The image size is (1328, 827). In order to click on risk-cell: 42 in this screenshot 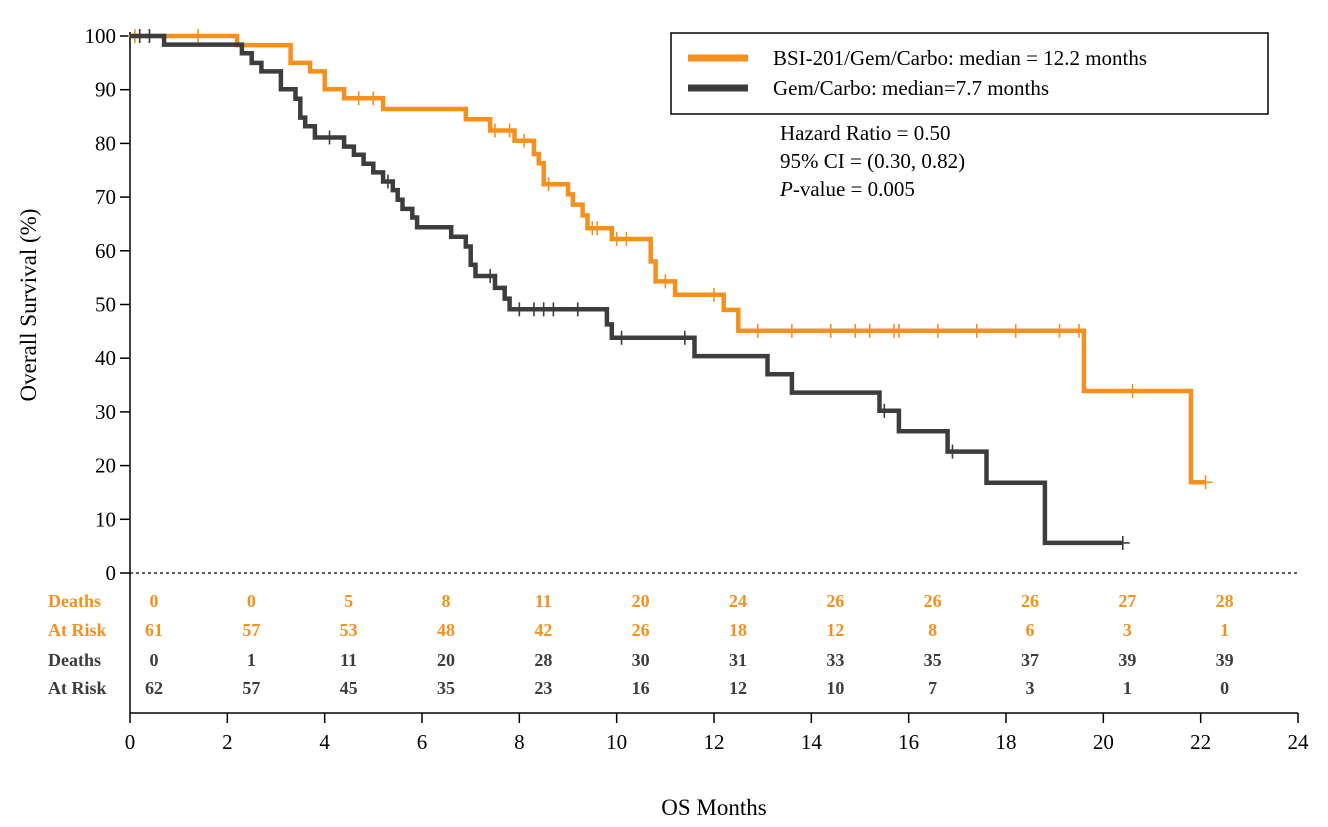, I will do `click(543, 630)`.